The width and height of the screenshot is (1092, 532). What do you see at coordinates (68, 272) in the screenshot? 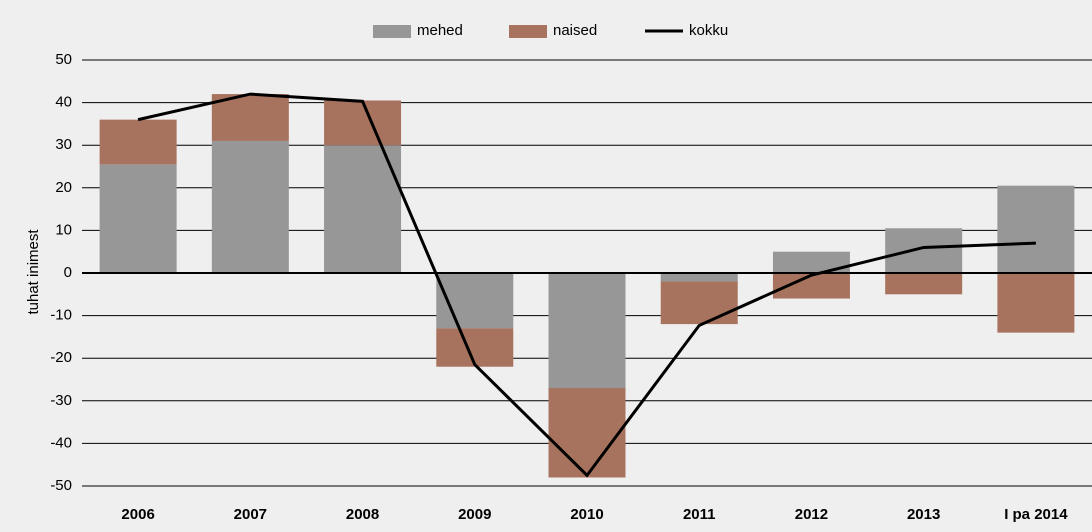
I see `y-tick-label: 0` at bounding box center [68, 272].